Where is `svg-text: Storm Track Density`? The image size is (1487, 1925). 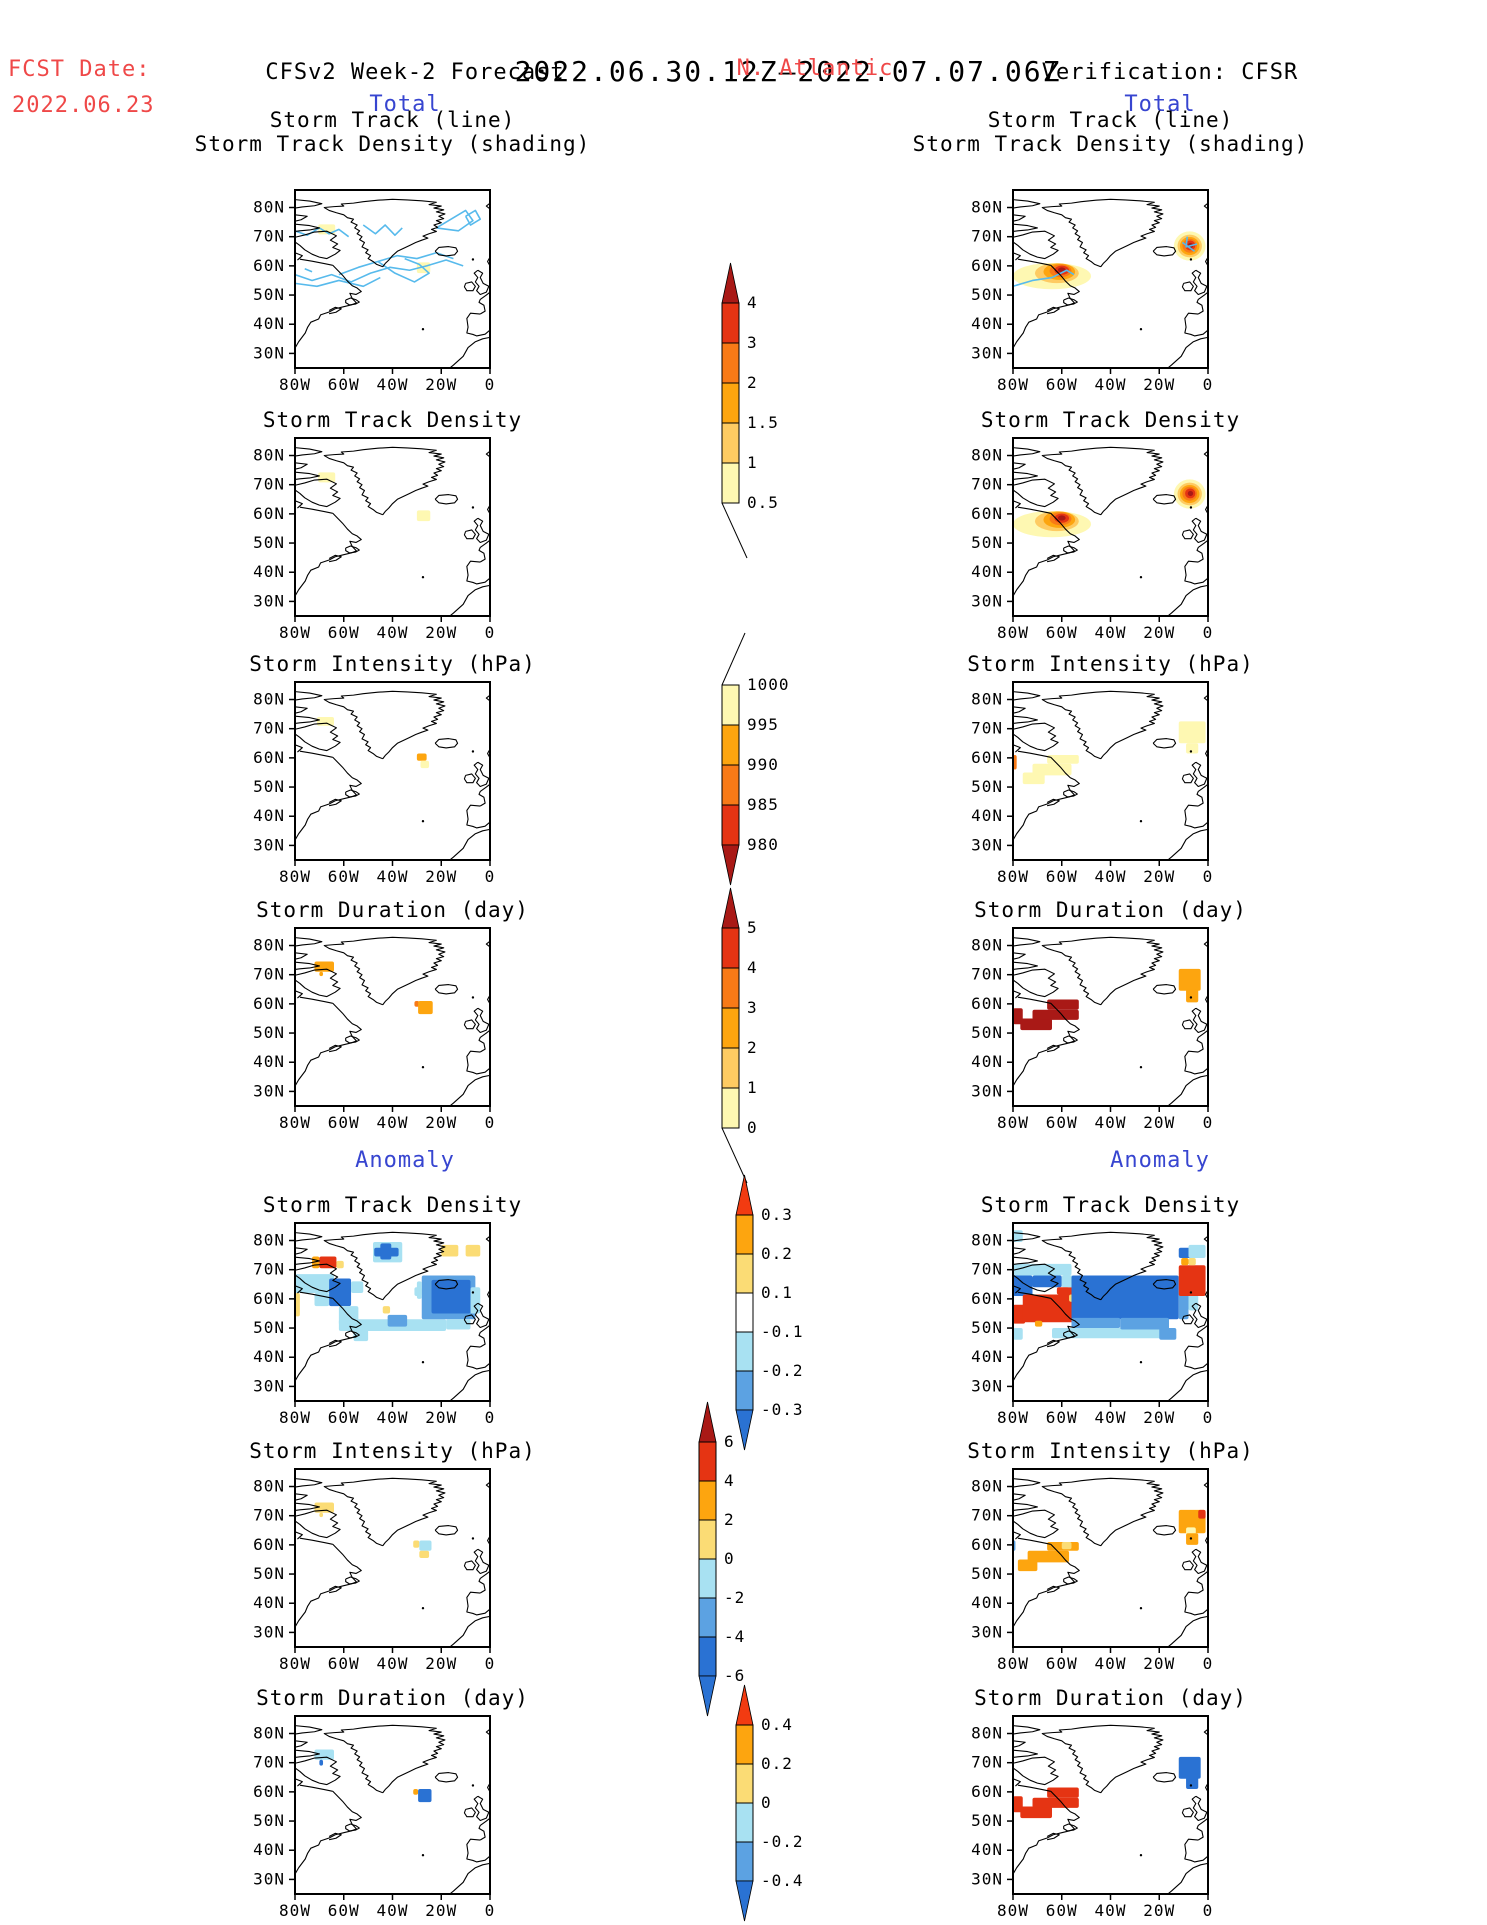
svg-text: Storm Track Density is located at coordinates (392, 1205).